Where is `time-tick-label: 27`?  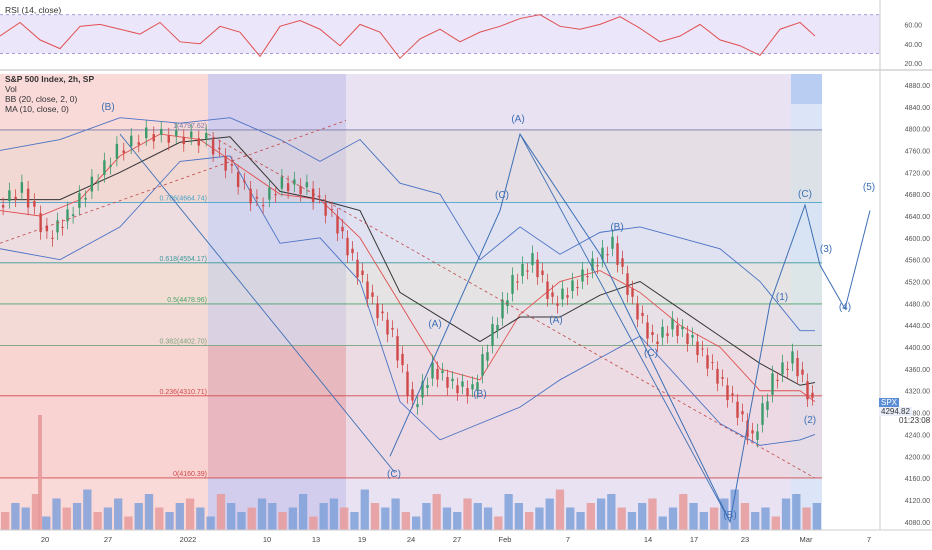
time-tick-label: 27 is located at coordinates (108, 539).